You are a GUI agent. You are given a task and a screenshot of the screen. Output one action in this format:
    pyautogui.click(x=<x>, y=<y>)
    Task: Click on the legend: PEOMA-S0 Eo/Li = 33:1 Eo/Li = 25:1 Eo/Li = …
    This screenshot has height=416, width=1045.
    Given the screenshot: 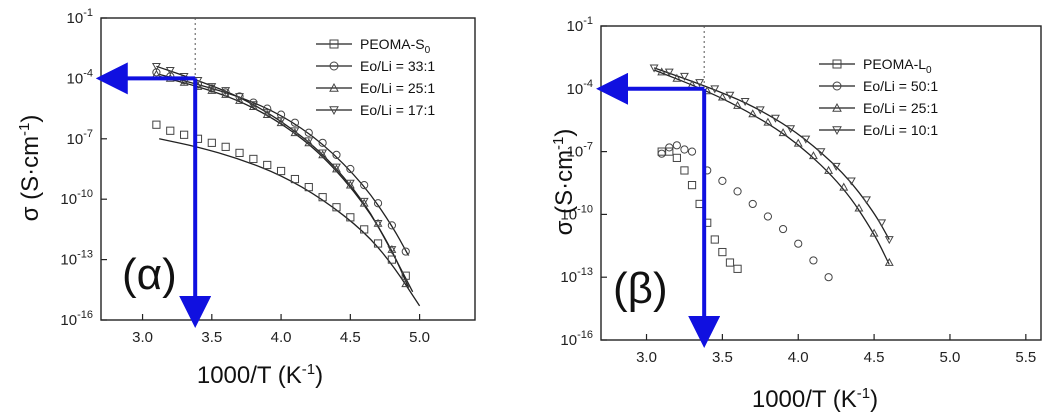 What is the action you would take?
    pyautogui.click(x=375, y=77)
    